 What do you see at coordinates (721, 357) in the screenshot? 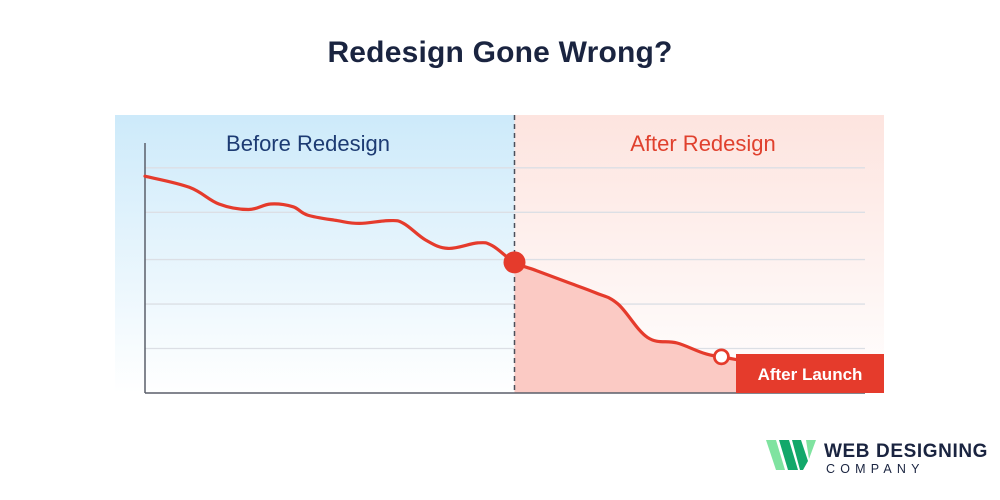
I see `launch-point-marker` at bounding box center [721, 357].